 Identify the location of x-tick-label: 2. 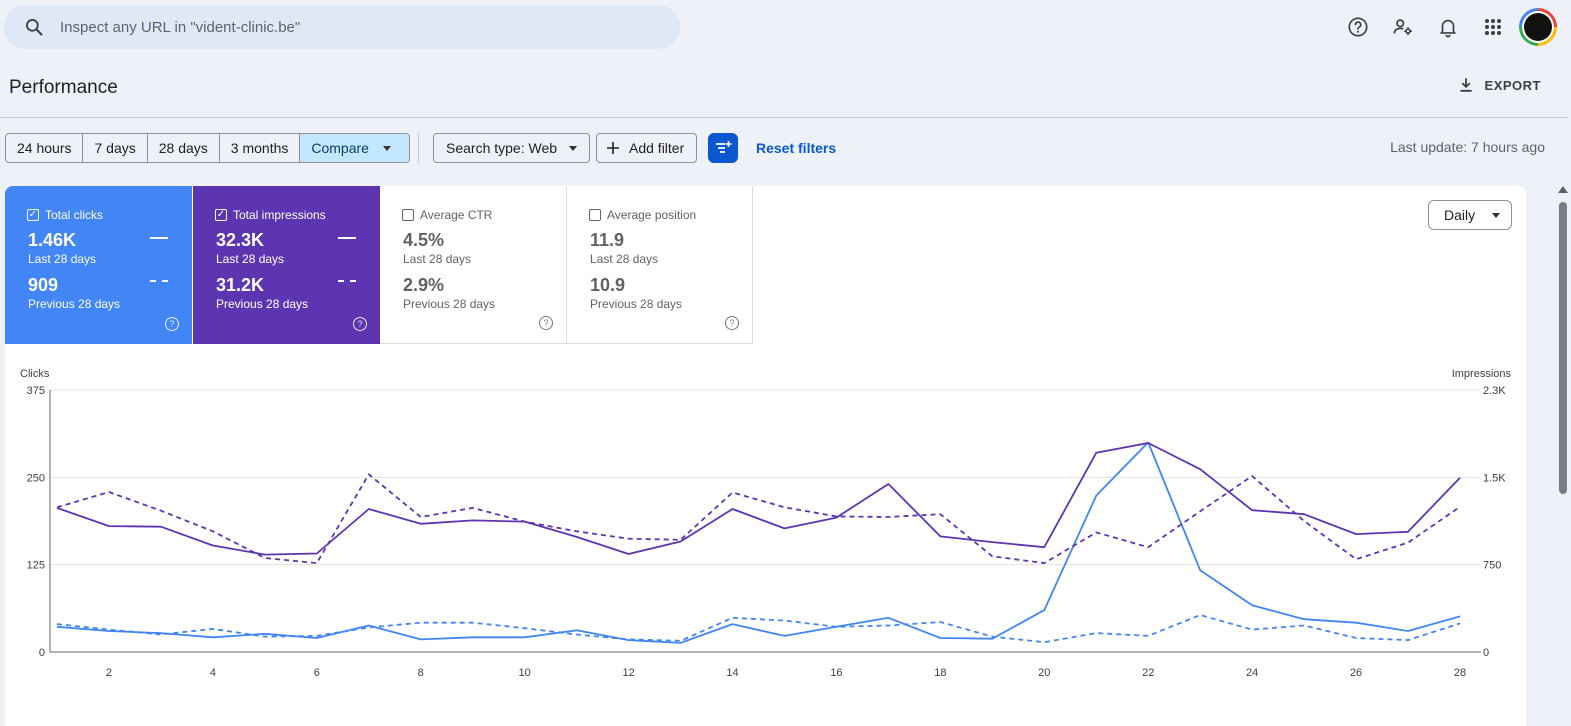
(109, 673).